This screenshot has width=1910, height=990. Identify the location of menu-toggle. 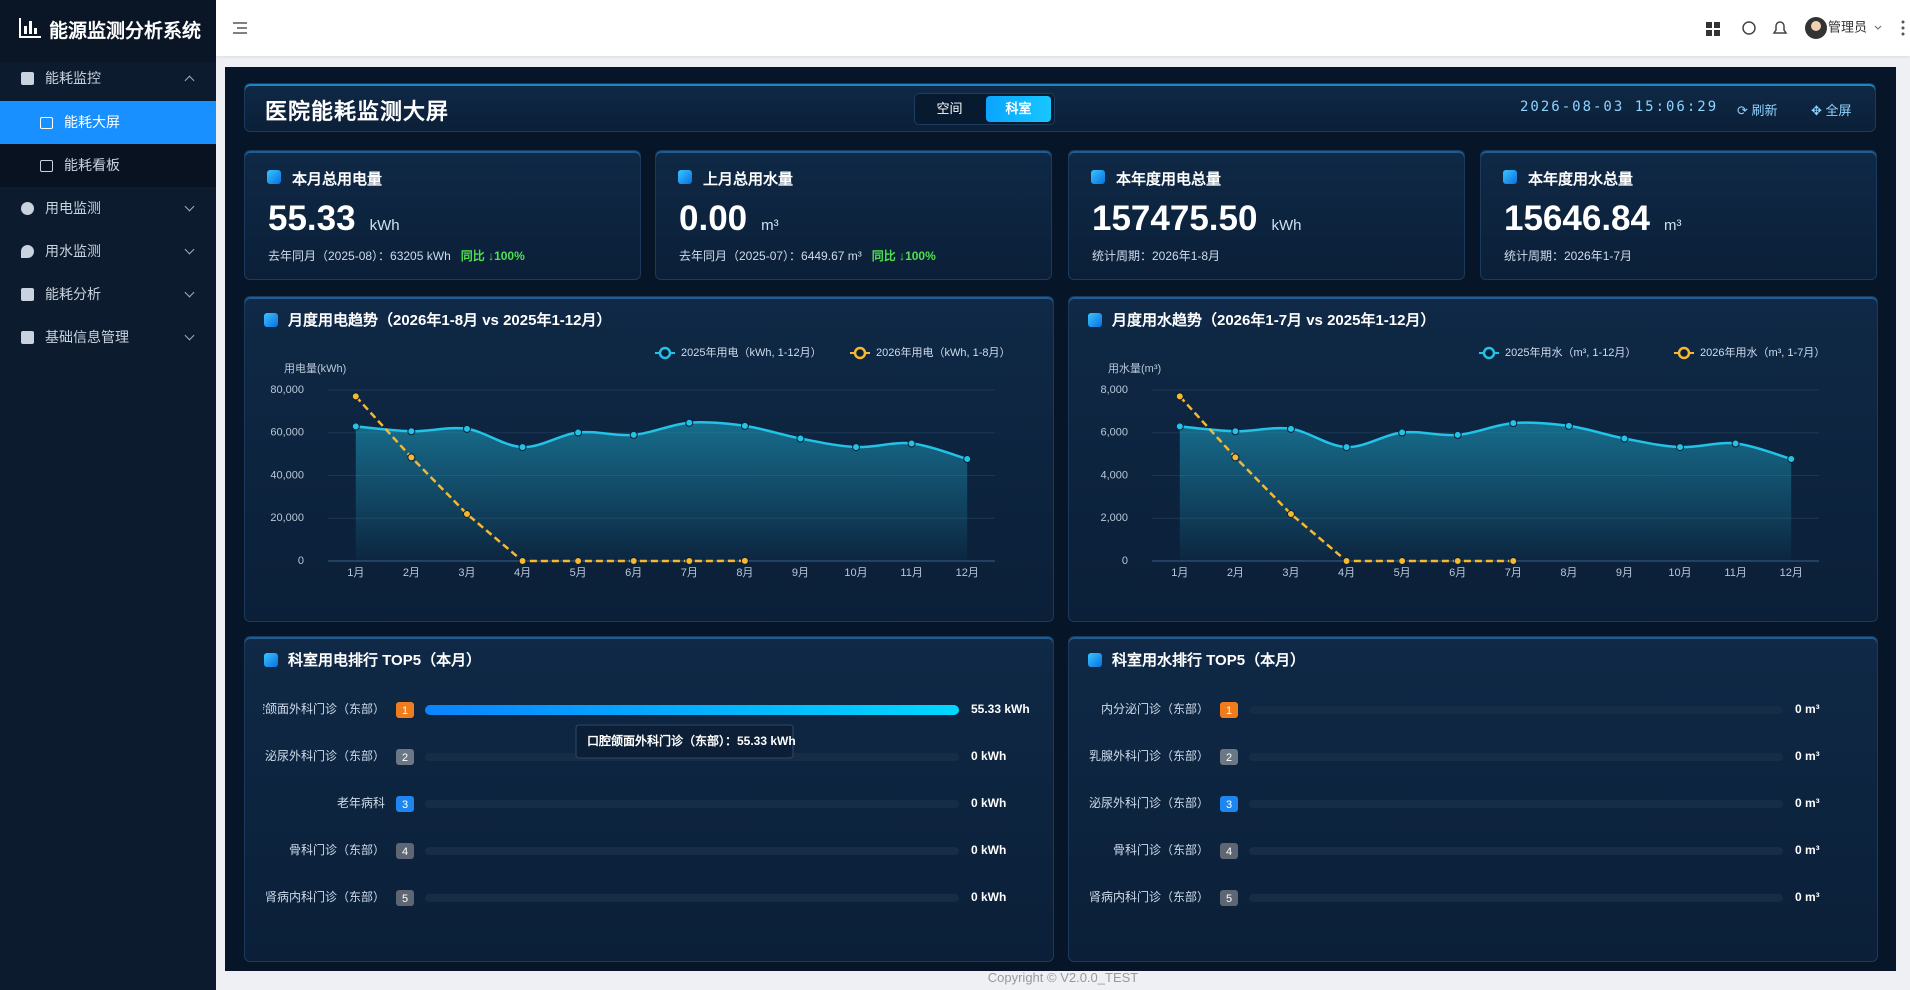
(240, 28).